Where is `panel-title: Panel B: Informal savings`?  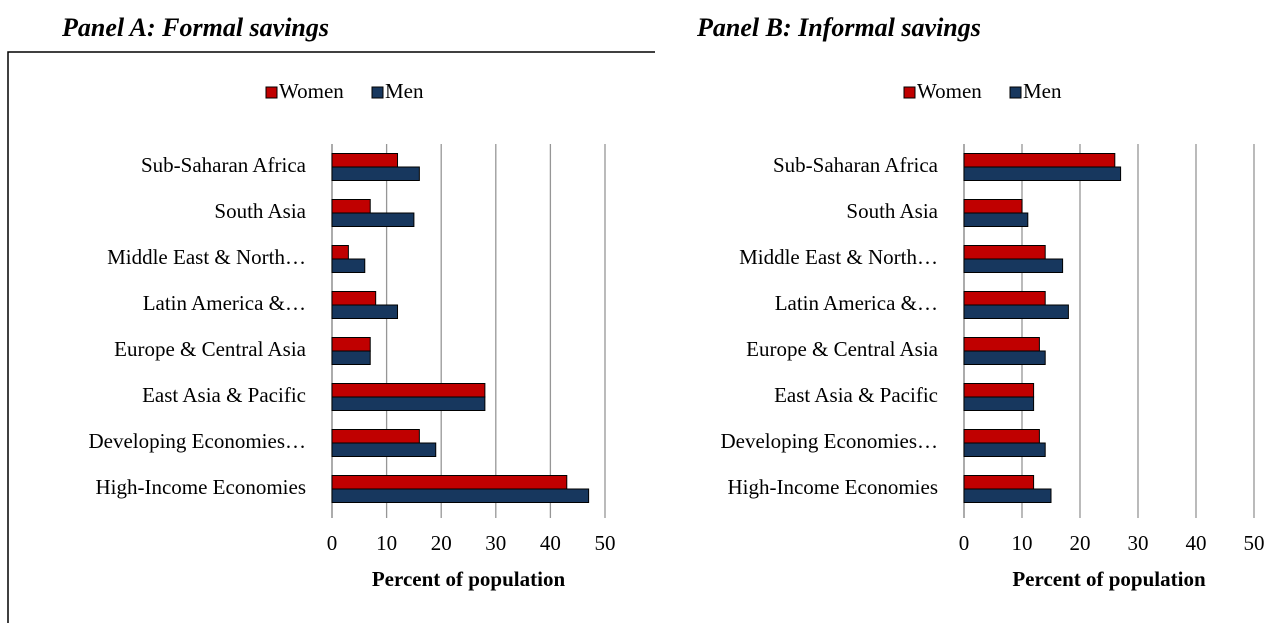
panel-title: Panel B: Informal savings is located at coordinates (838, 27).